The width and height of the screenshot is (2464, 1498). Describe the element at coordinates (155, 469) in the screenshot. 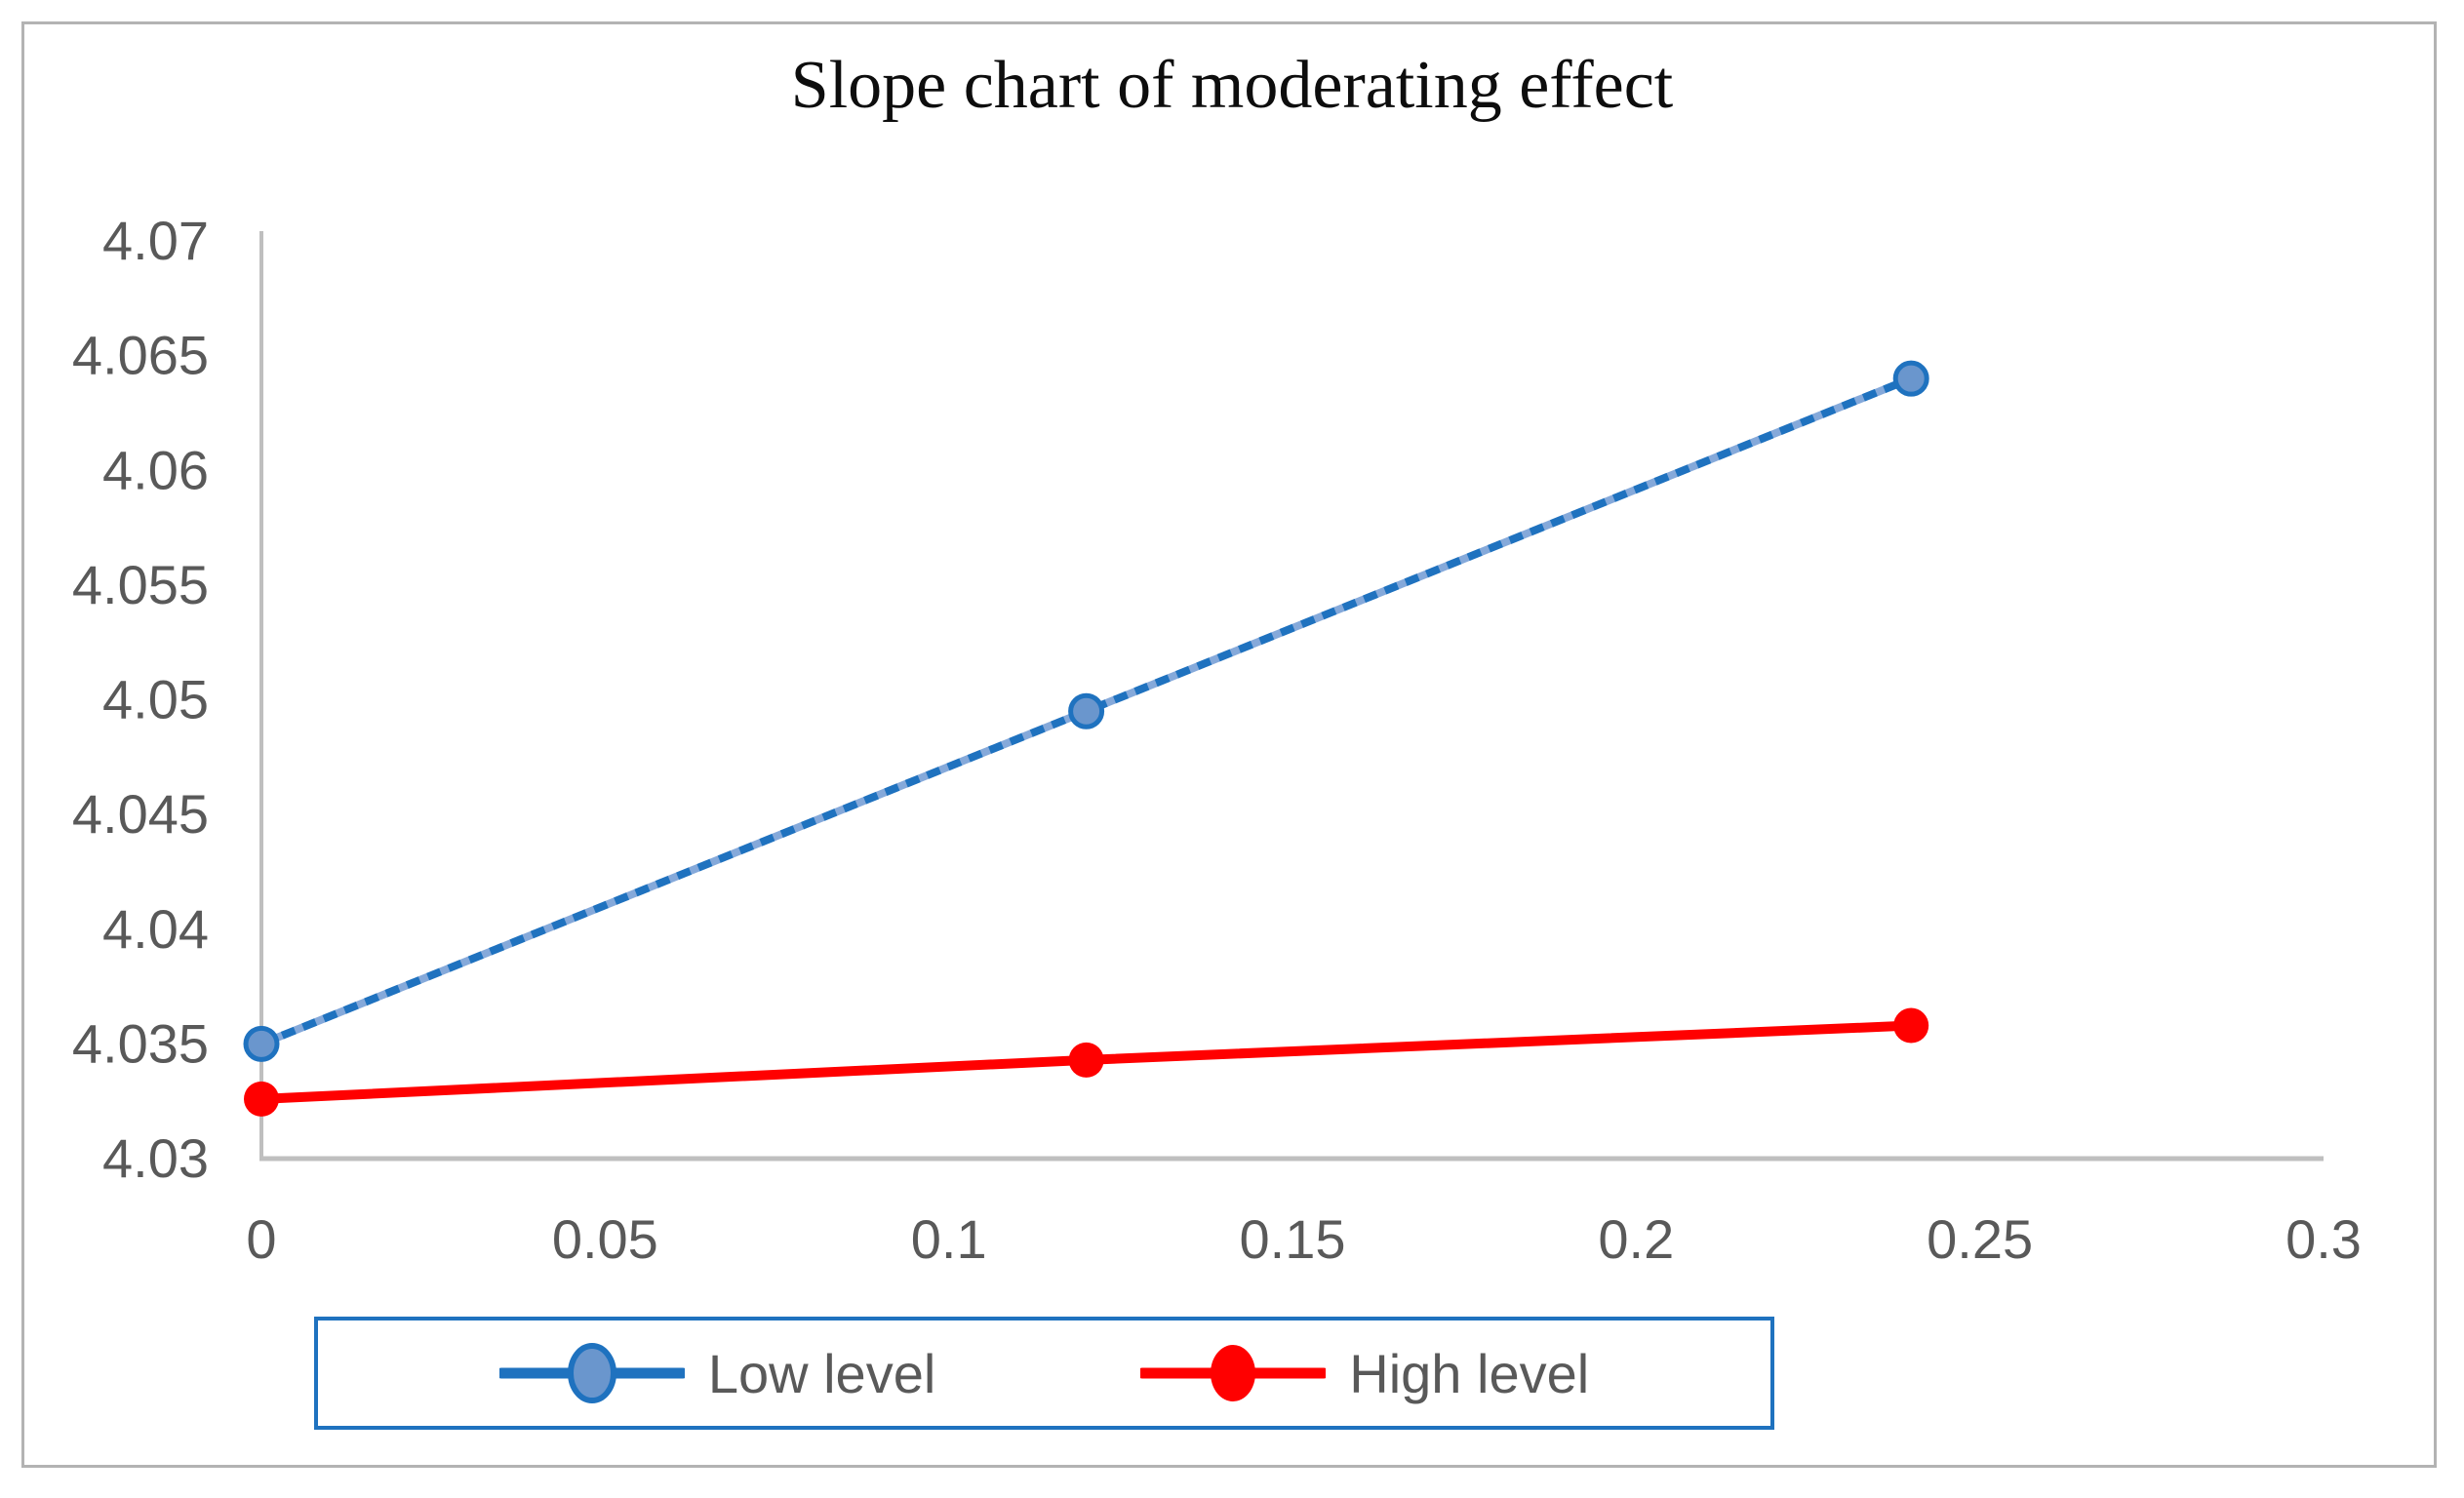

I see `y-tick-label: 4.06` at that location.